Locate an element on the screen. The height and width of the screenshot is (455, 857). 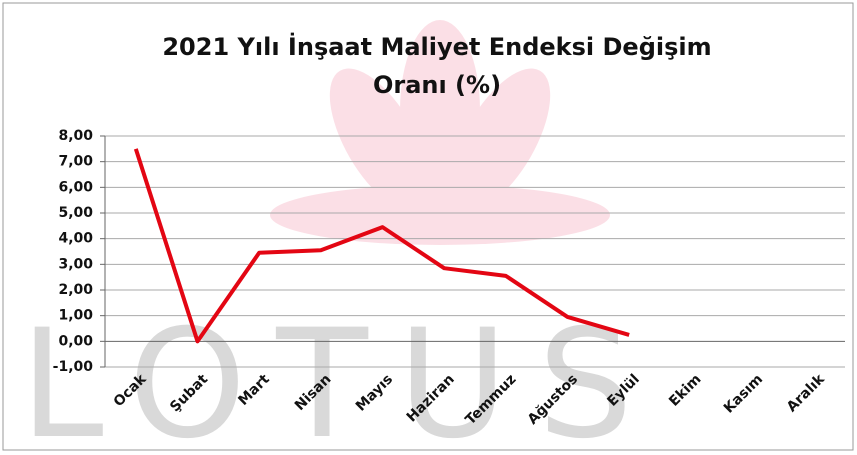
y-tick-label: 2,00 is located at coordinates (75, 290).